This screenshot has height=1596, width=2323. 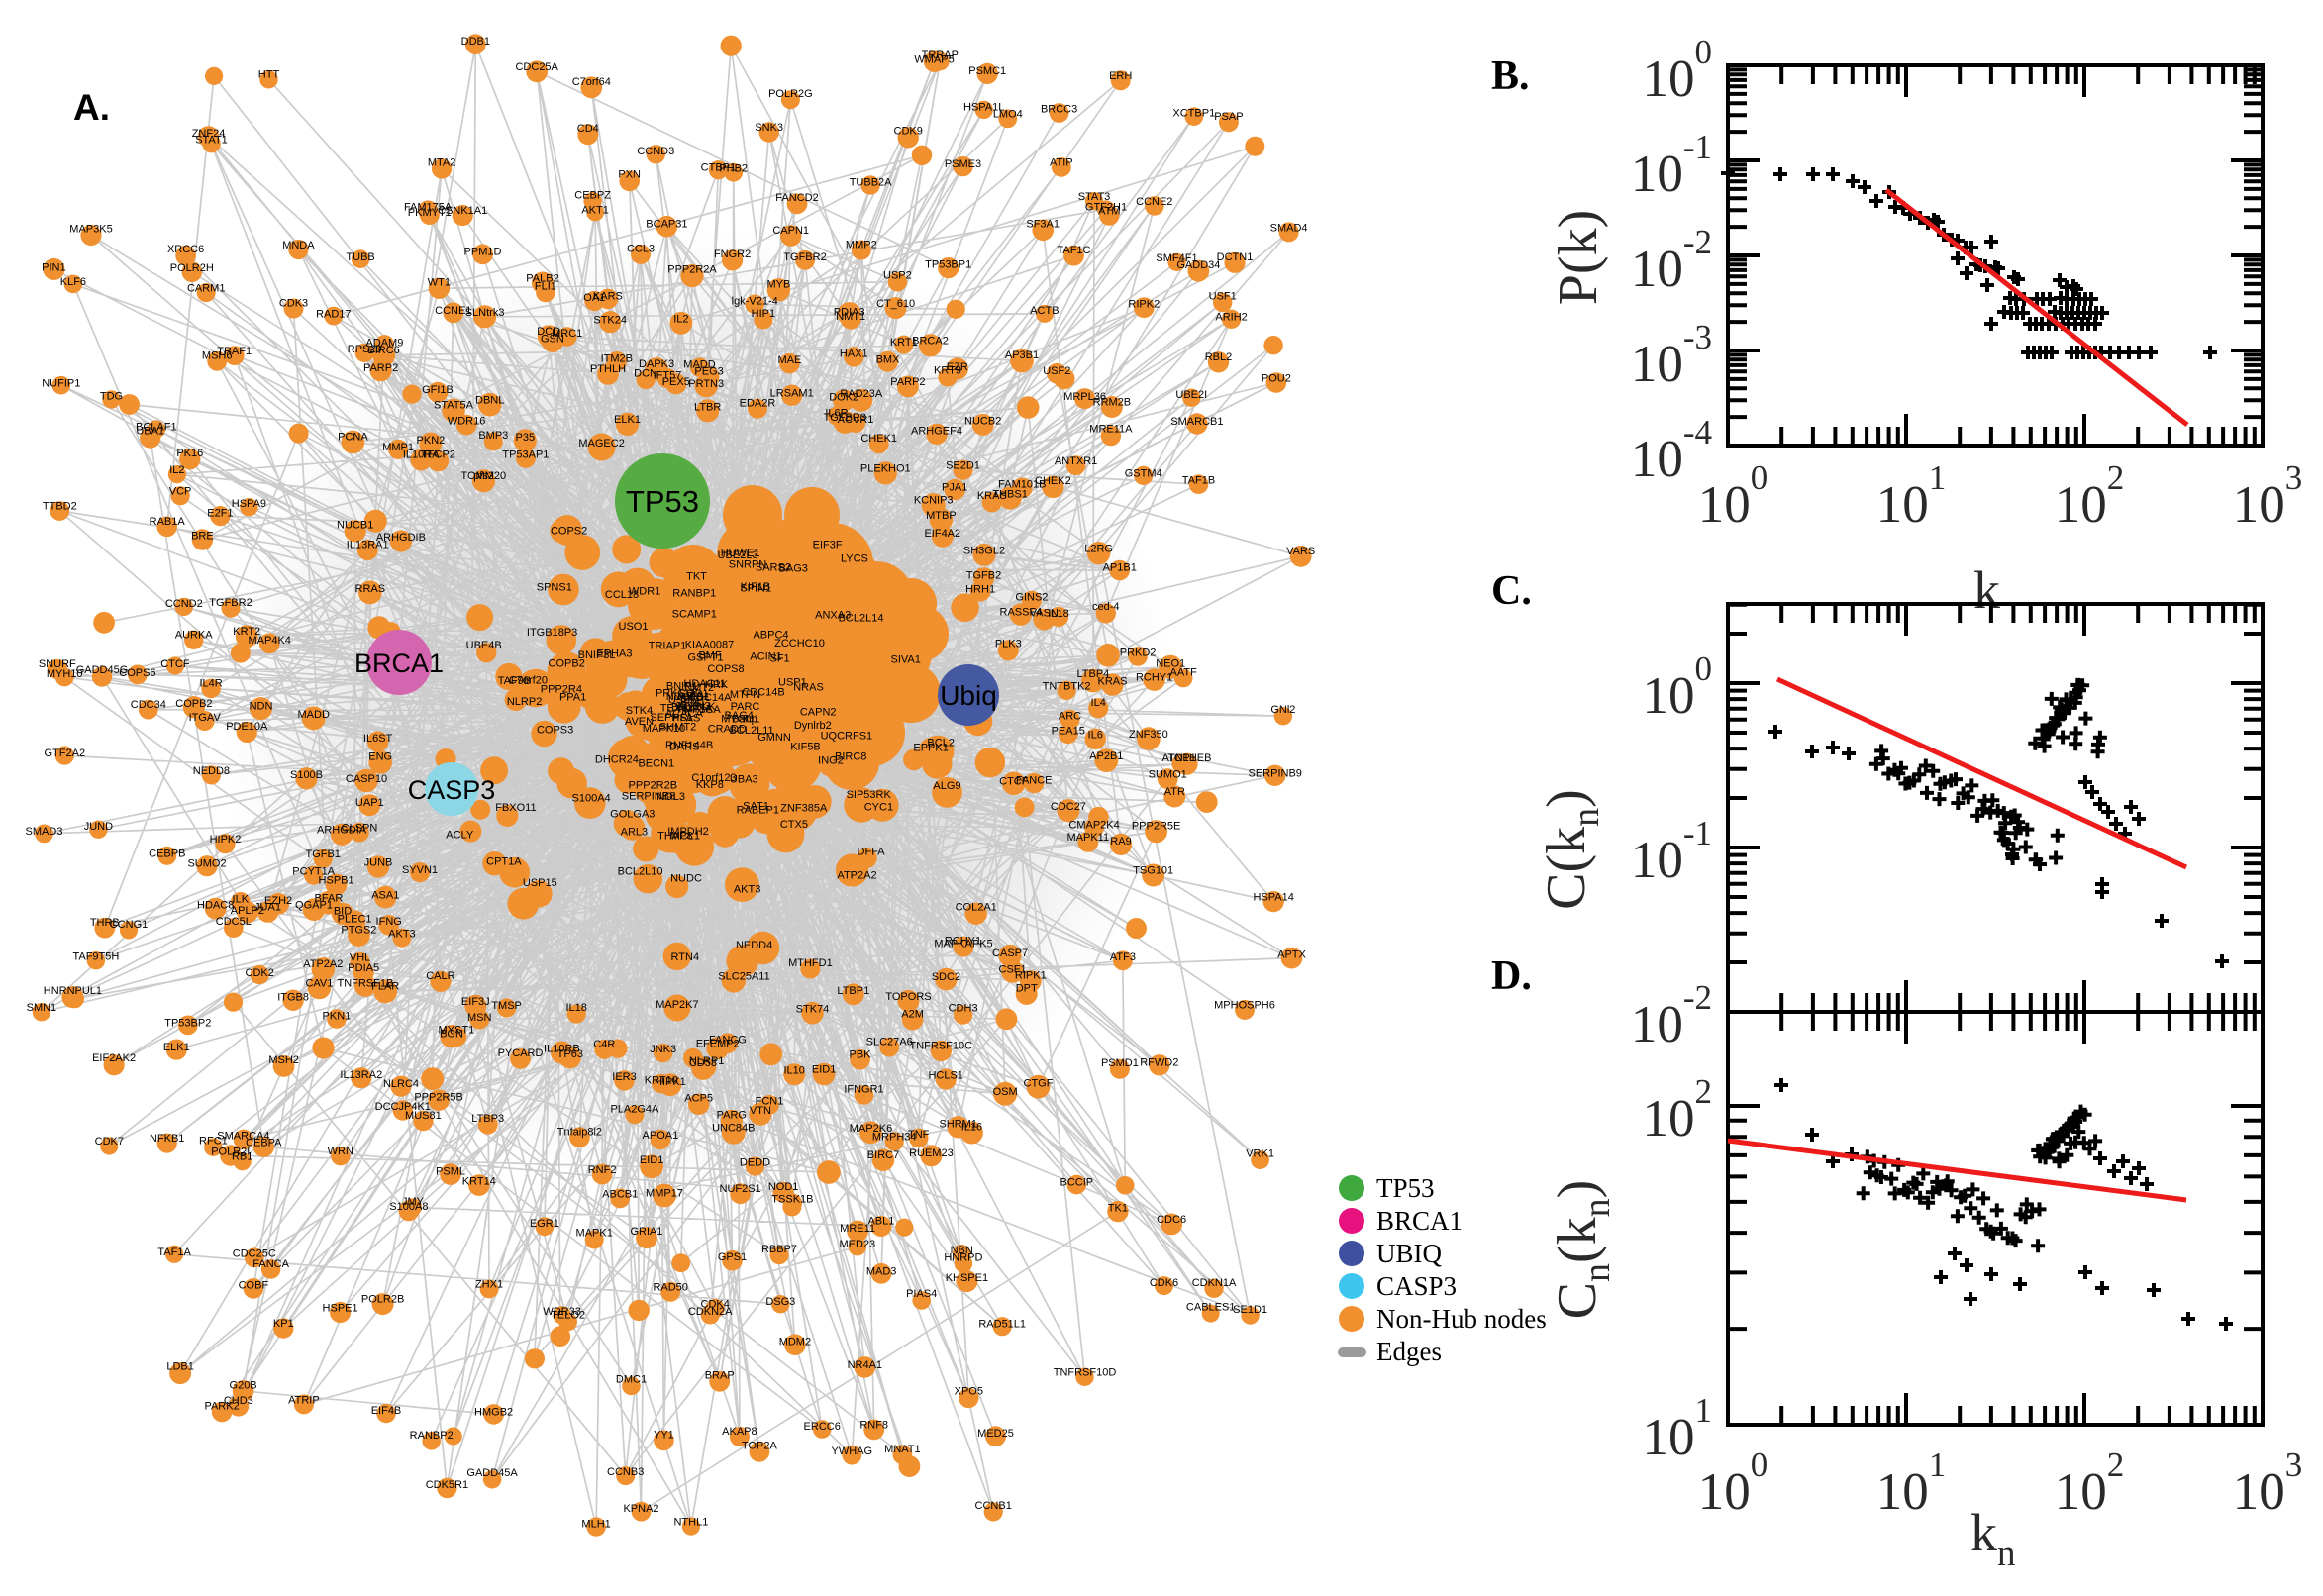 I want to click on svg-text: COPB2, so click(x=193, y=704).